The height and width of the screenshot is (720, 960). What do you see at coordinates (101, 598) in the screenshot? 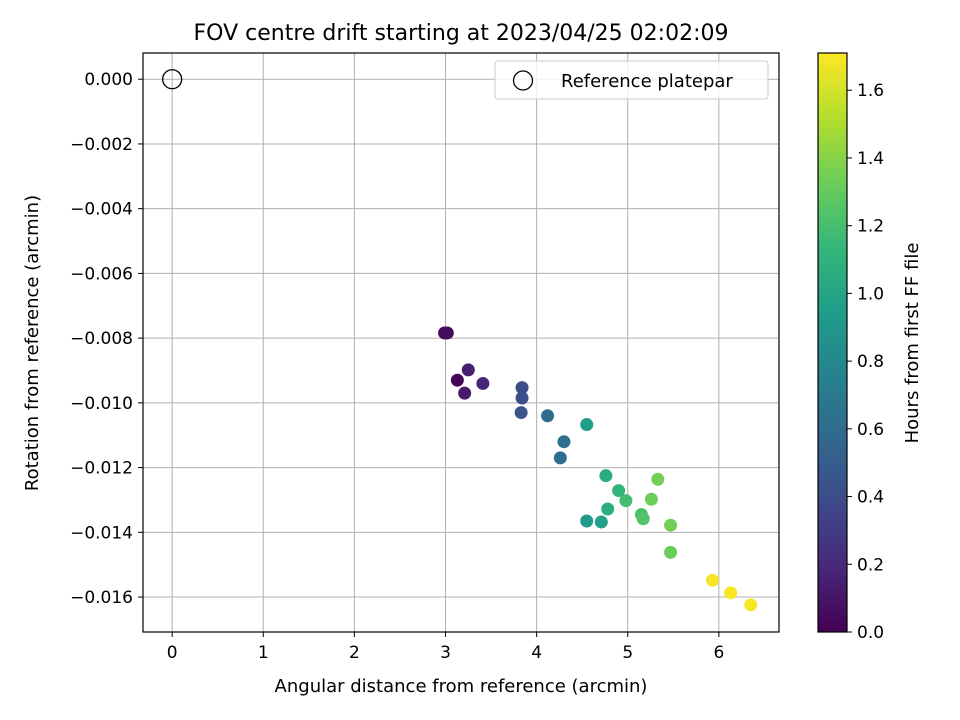
I see `y-tick-label: −0.016` at bounding box center [101, 598].